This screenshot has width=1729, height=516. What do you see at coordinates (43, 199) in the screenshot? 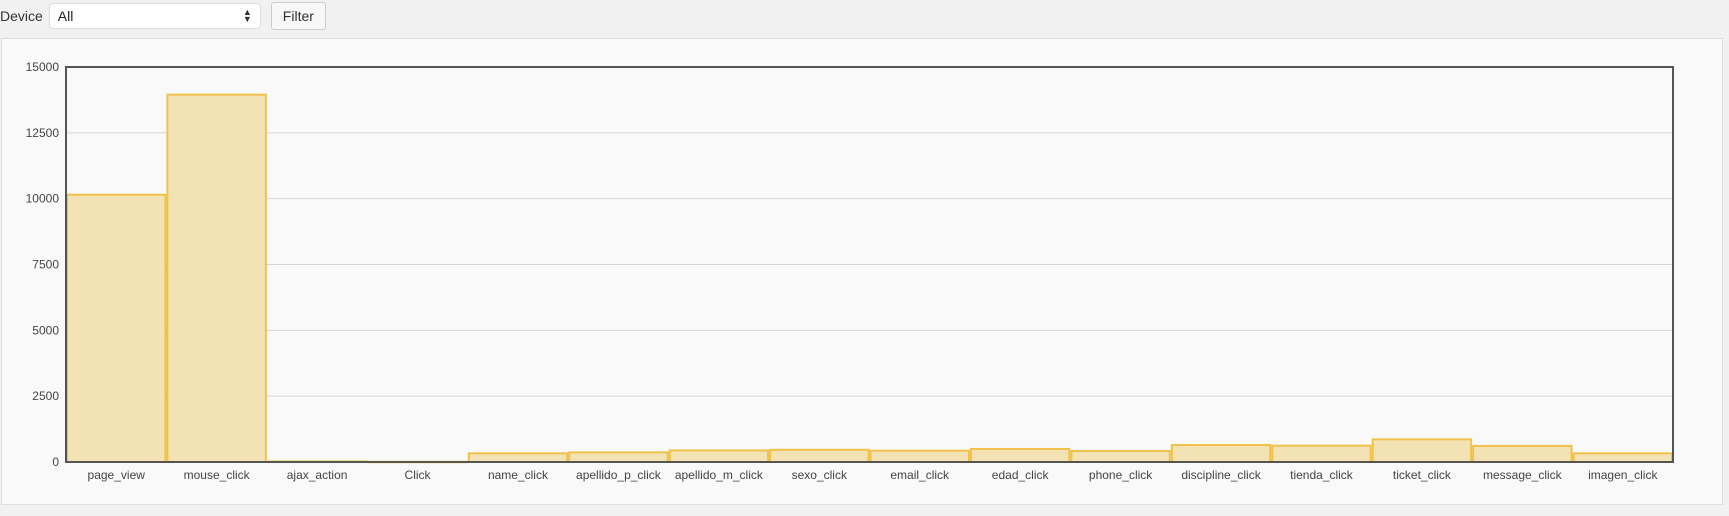
I see `y-tick-label: 10000` at bounding box center [43, 199].